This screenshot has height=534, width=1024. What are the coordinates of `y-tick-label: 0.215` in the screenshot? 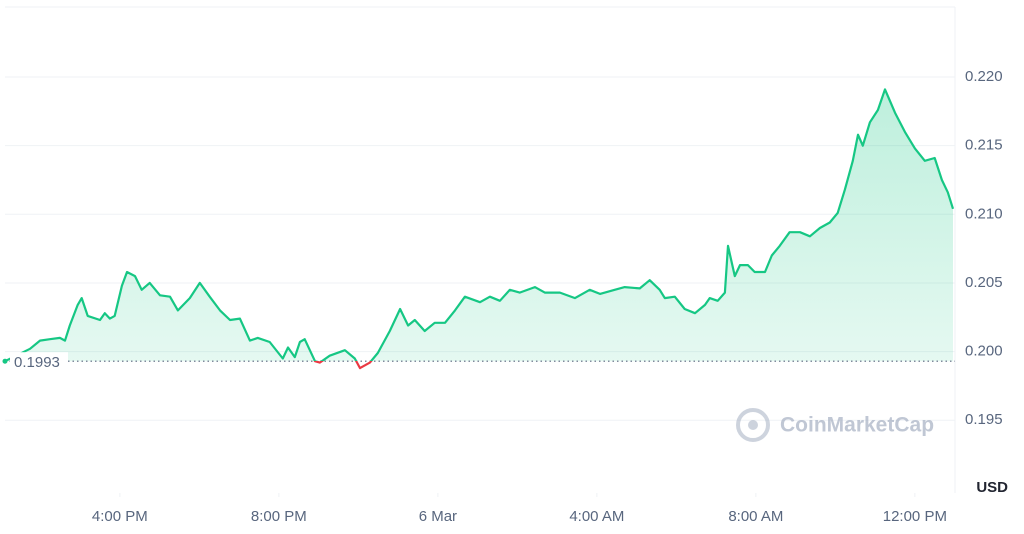 It's located at (984, 145).